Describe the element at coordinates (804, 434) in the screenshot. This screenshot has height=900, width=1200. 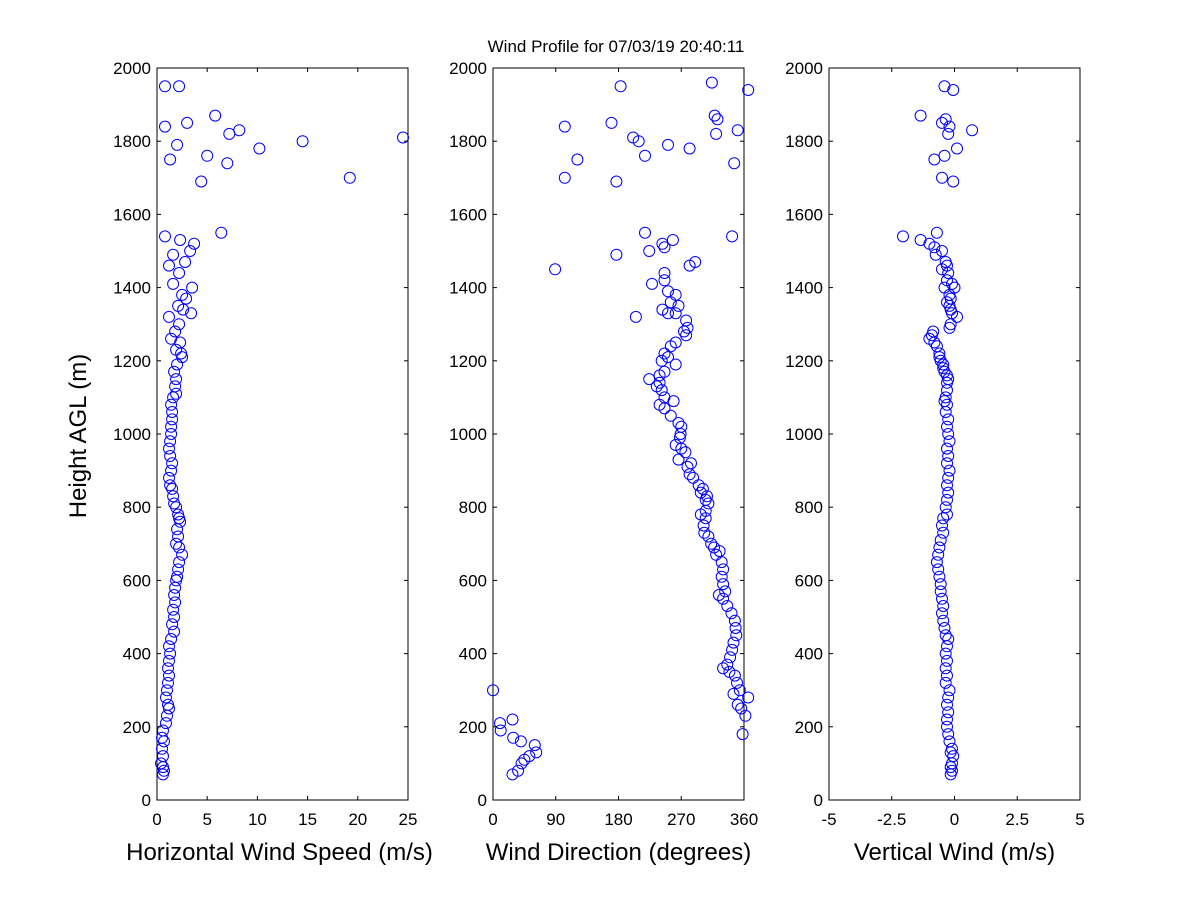
I see `y-tick-label: 1000` at that location.